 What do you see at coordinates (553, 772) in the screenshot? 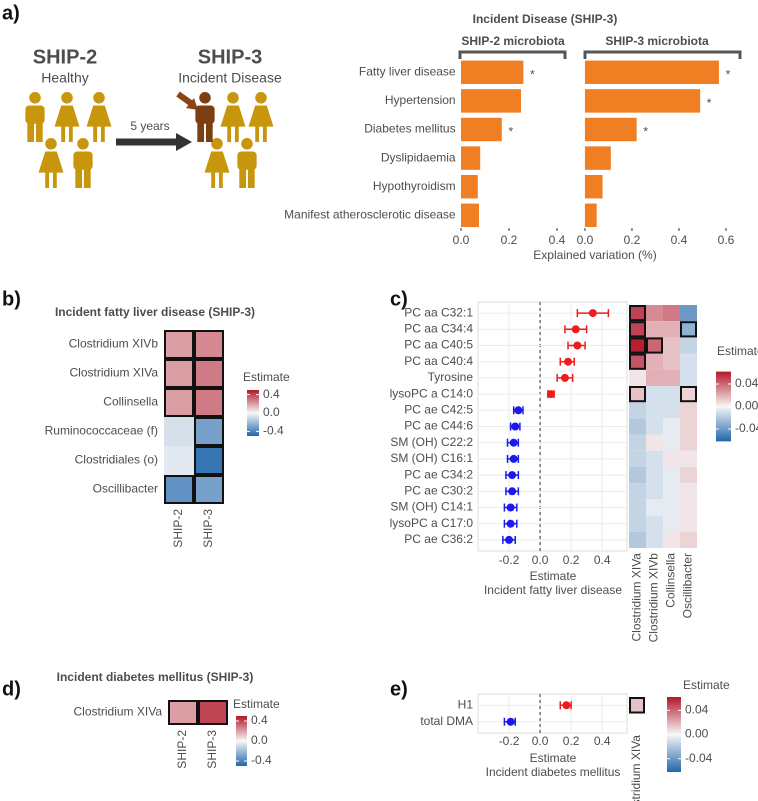
I see `x-axis-sublabel: Incident diabetes mellitus` at bounding box center [553, 772].